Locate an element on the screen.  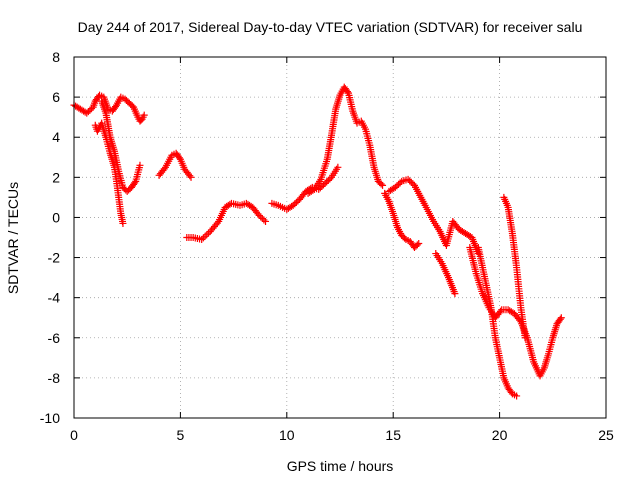
x-tick-label: 10 is located at coordinates (287, 435).